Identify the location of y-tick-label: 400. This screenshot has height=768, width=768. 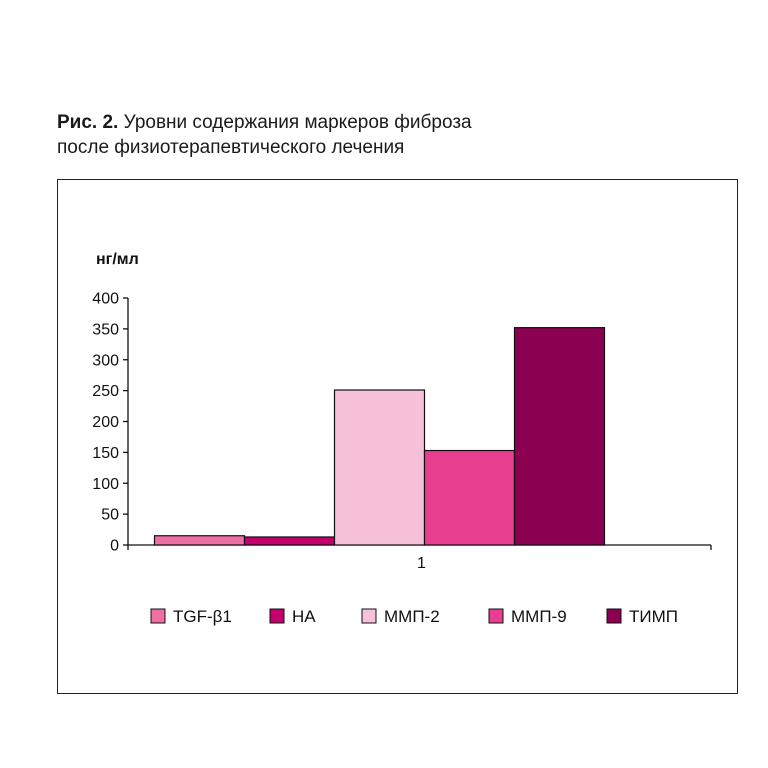
(105, 299).